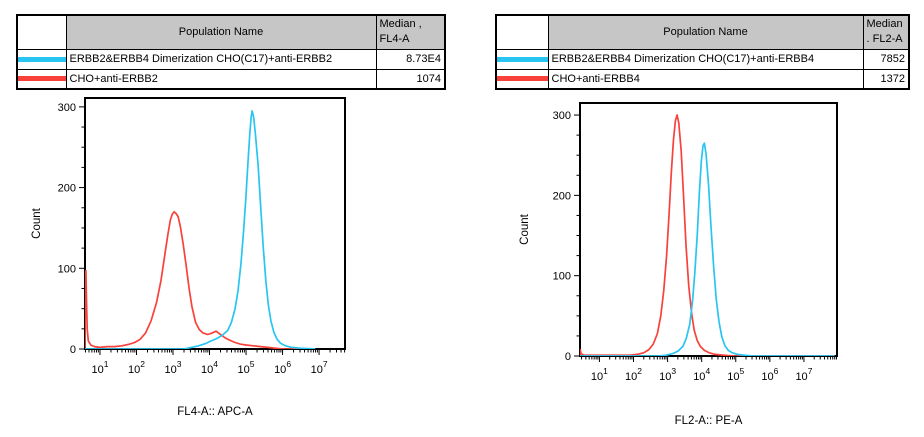 The height and width of the screenshot is (437, 924). I want to click on table-header-row: Population Name Median , FL4-A, so click(231, 32).